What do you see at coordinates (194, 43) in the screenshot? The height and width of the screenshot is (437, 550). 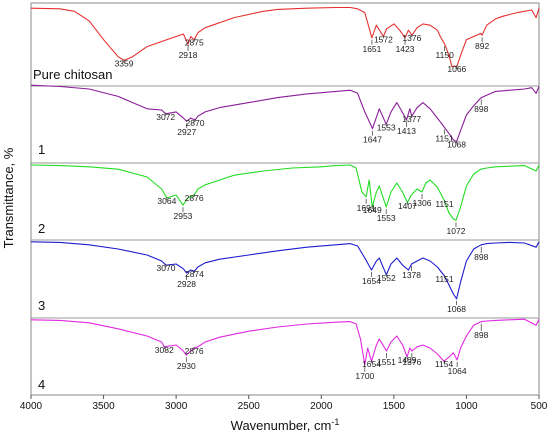 I see `annotation-label: 2875` at bounding box center [194, 43].